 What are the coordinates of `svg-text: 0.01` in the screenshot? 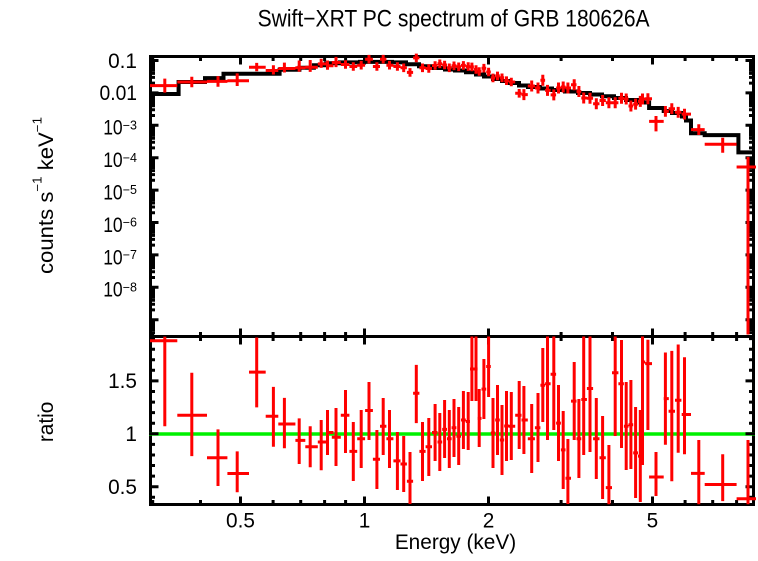 It's located at (119, 93).